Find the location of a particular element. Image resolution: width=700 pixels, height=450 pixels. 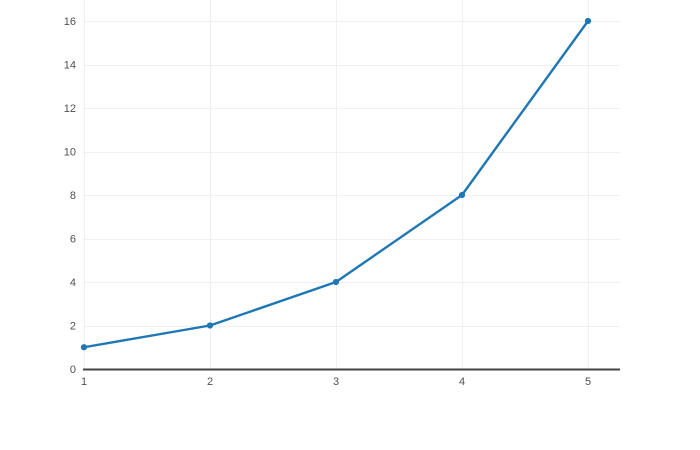

y-tick-label-0: 0 is located at coordinates (73, 370).